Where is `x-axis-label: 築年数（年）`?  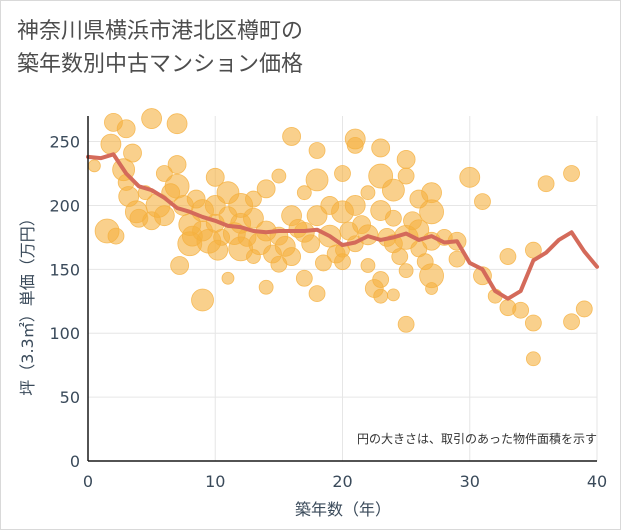
x-axis-label: 築年数（年） is located at coordinates (343, 509).